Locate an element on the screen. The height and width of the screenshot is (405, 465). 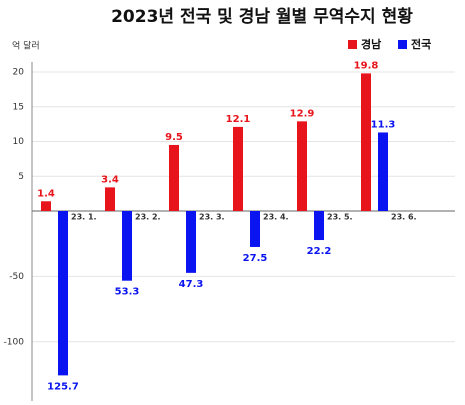
data-label: 27.5 is located at coordinates (255, 258).